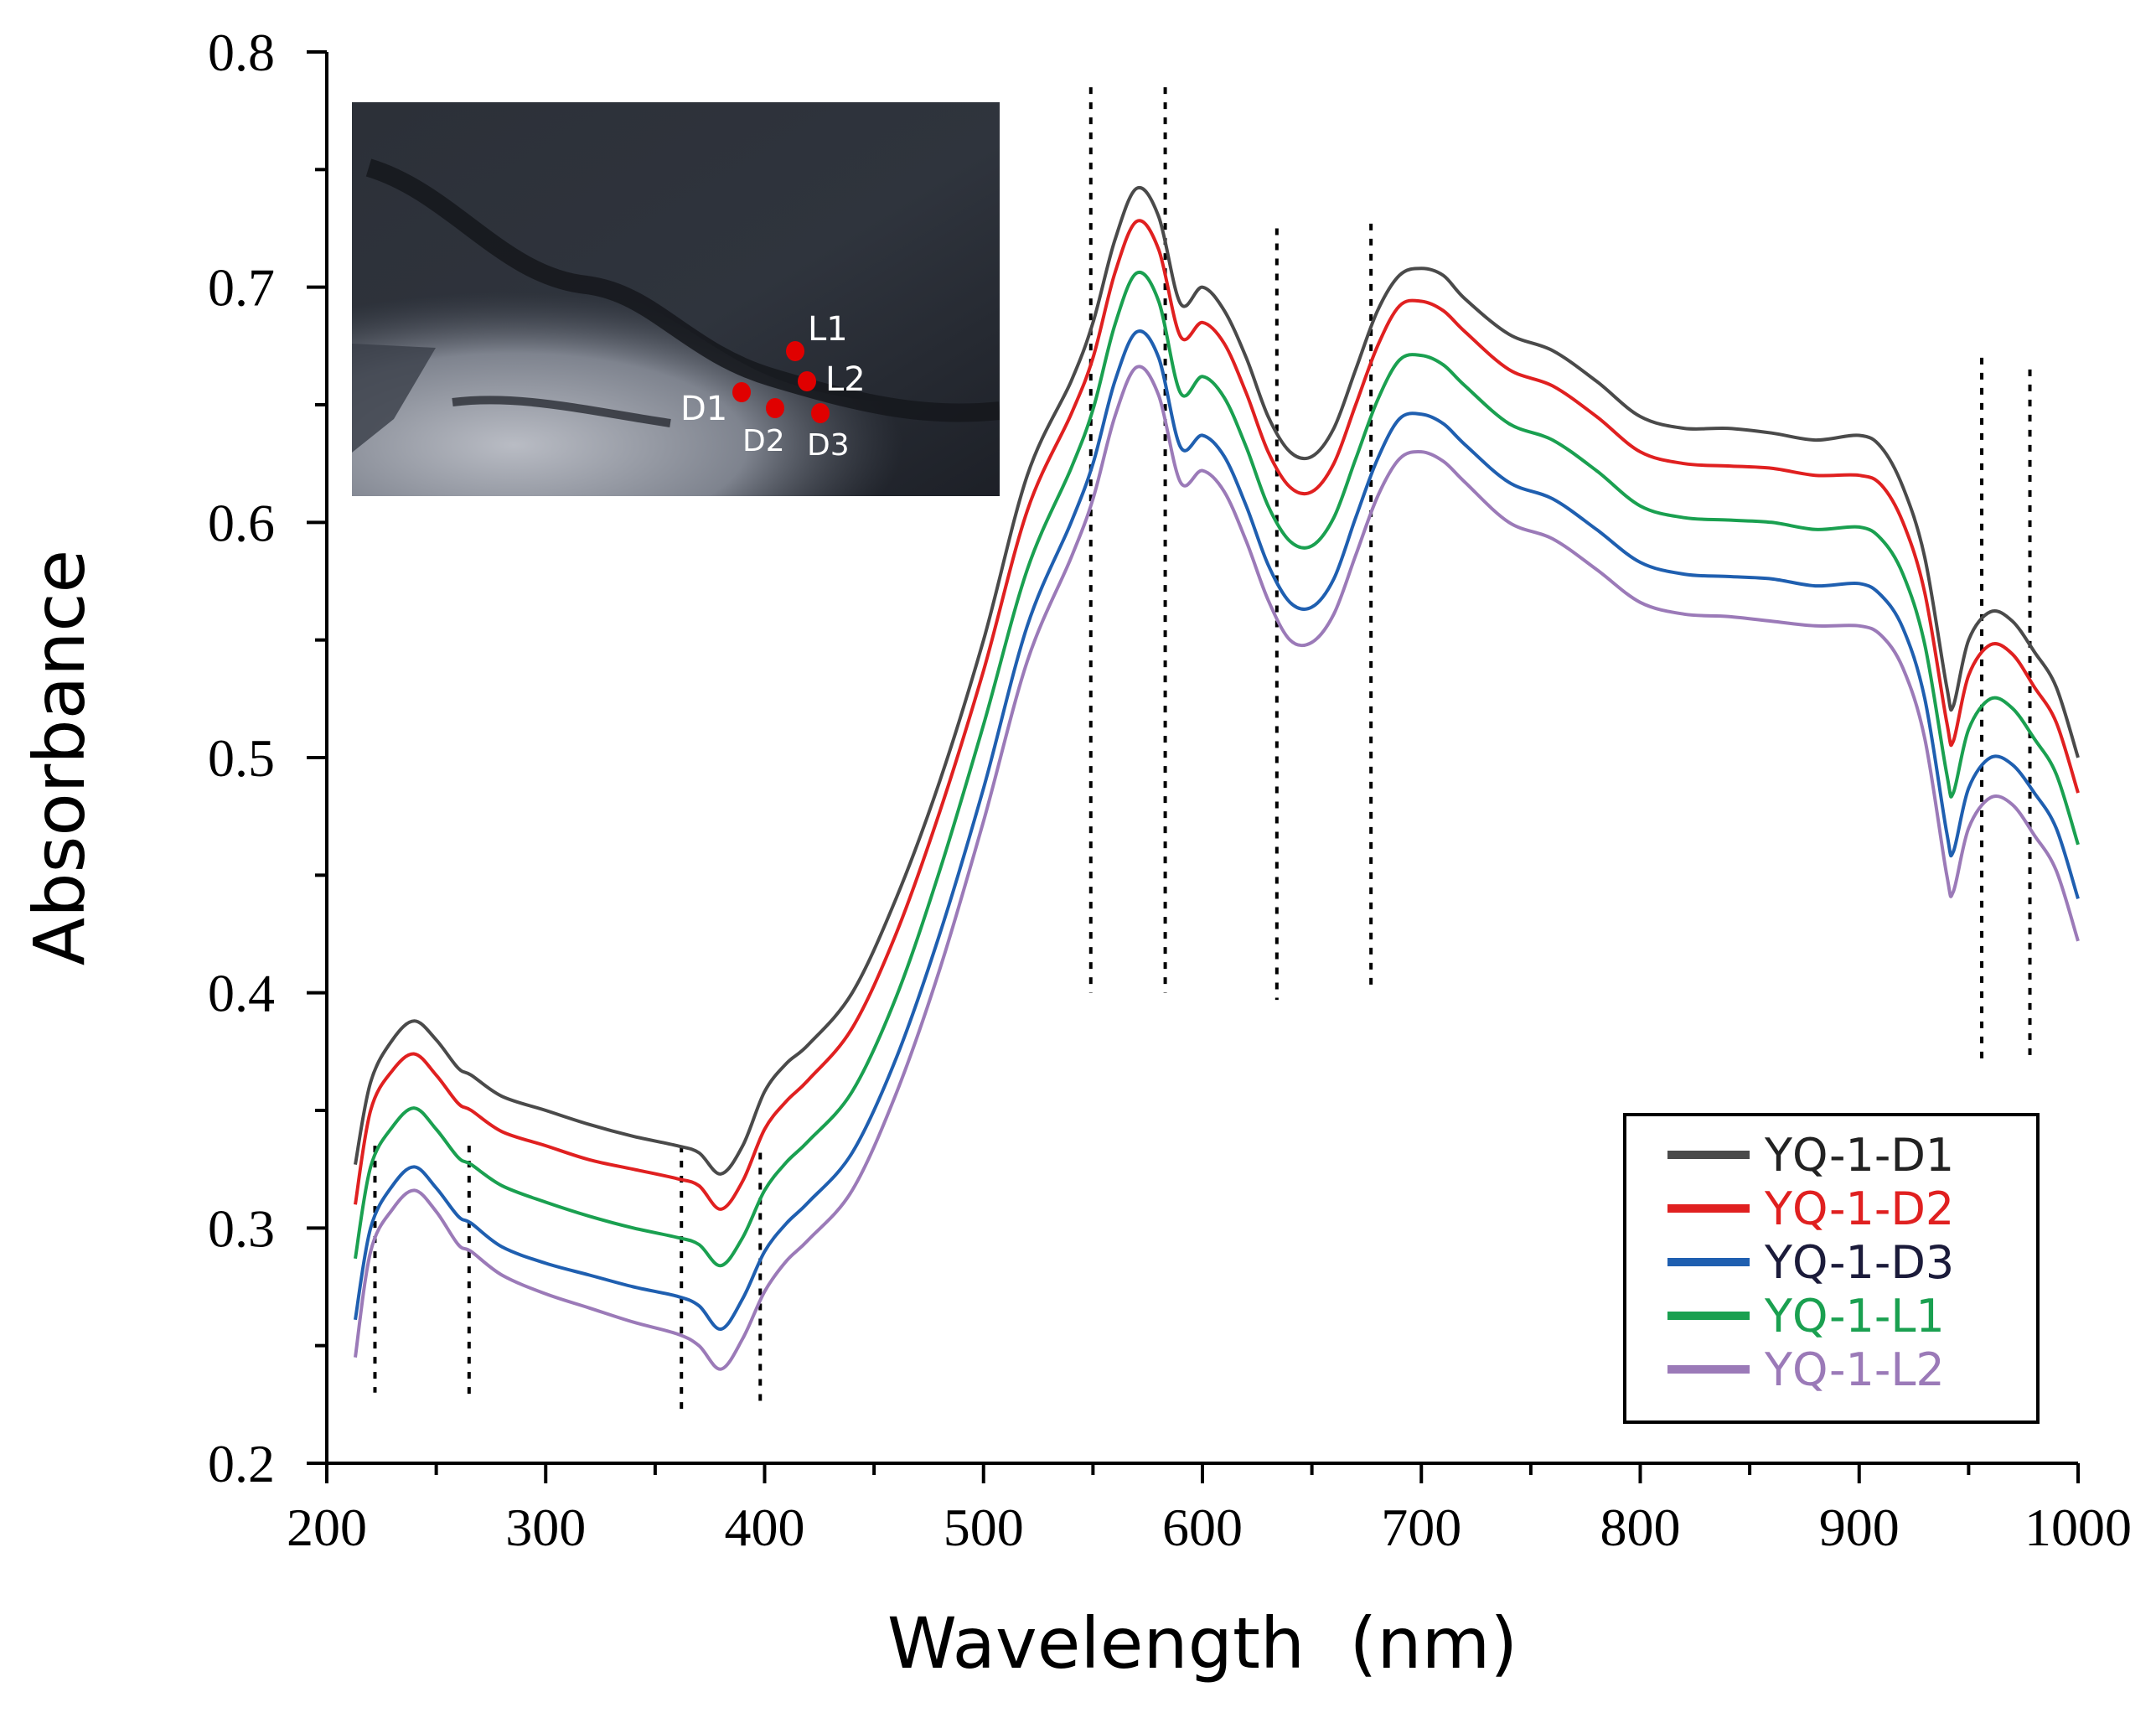 This screenshot has width=2156, height=1718. Describe the element at coordinates (820, 413) in the screenshot. I see `point-D3` at that location.